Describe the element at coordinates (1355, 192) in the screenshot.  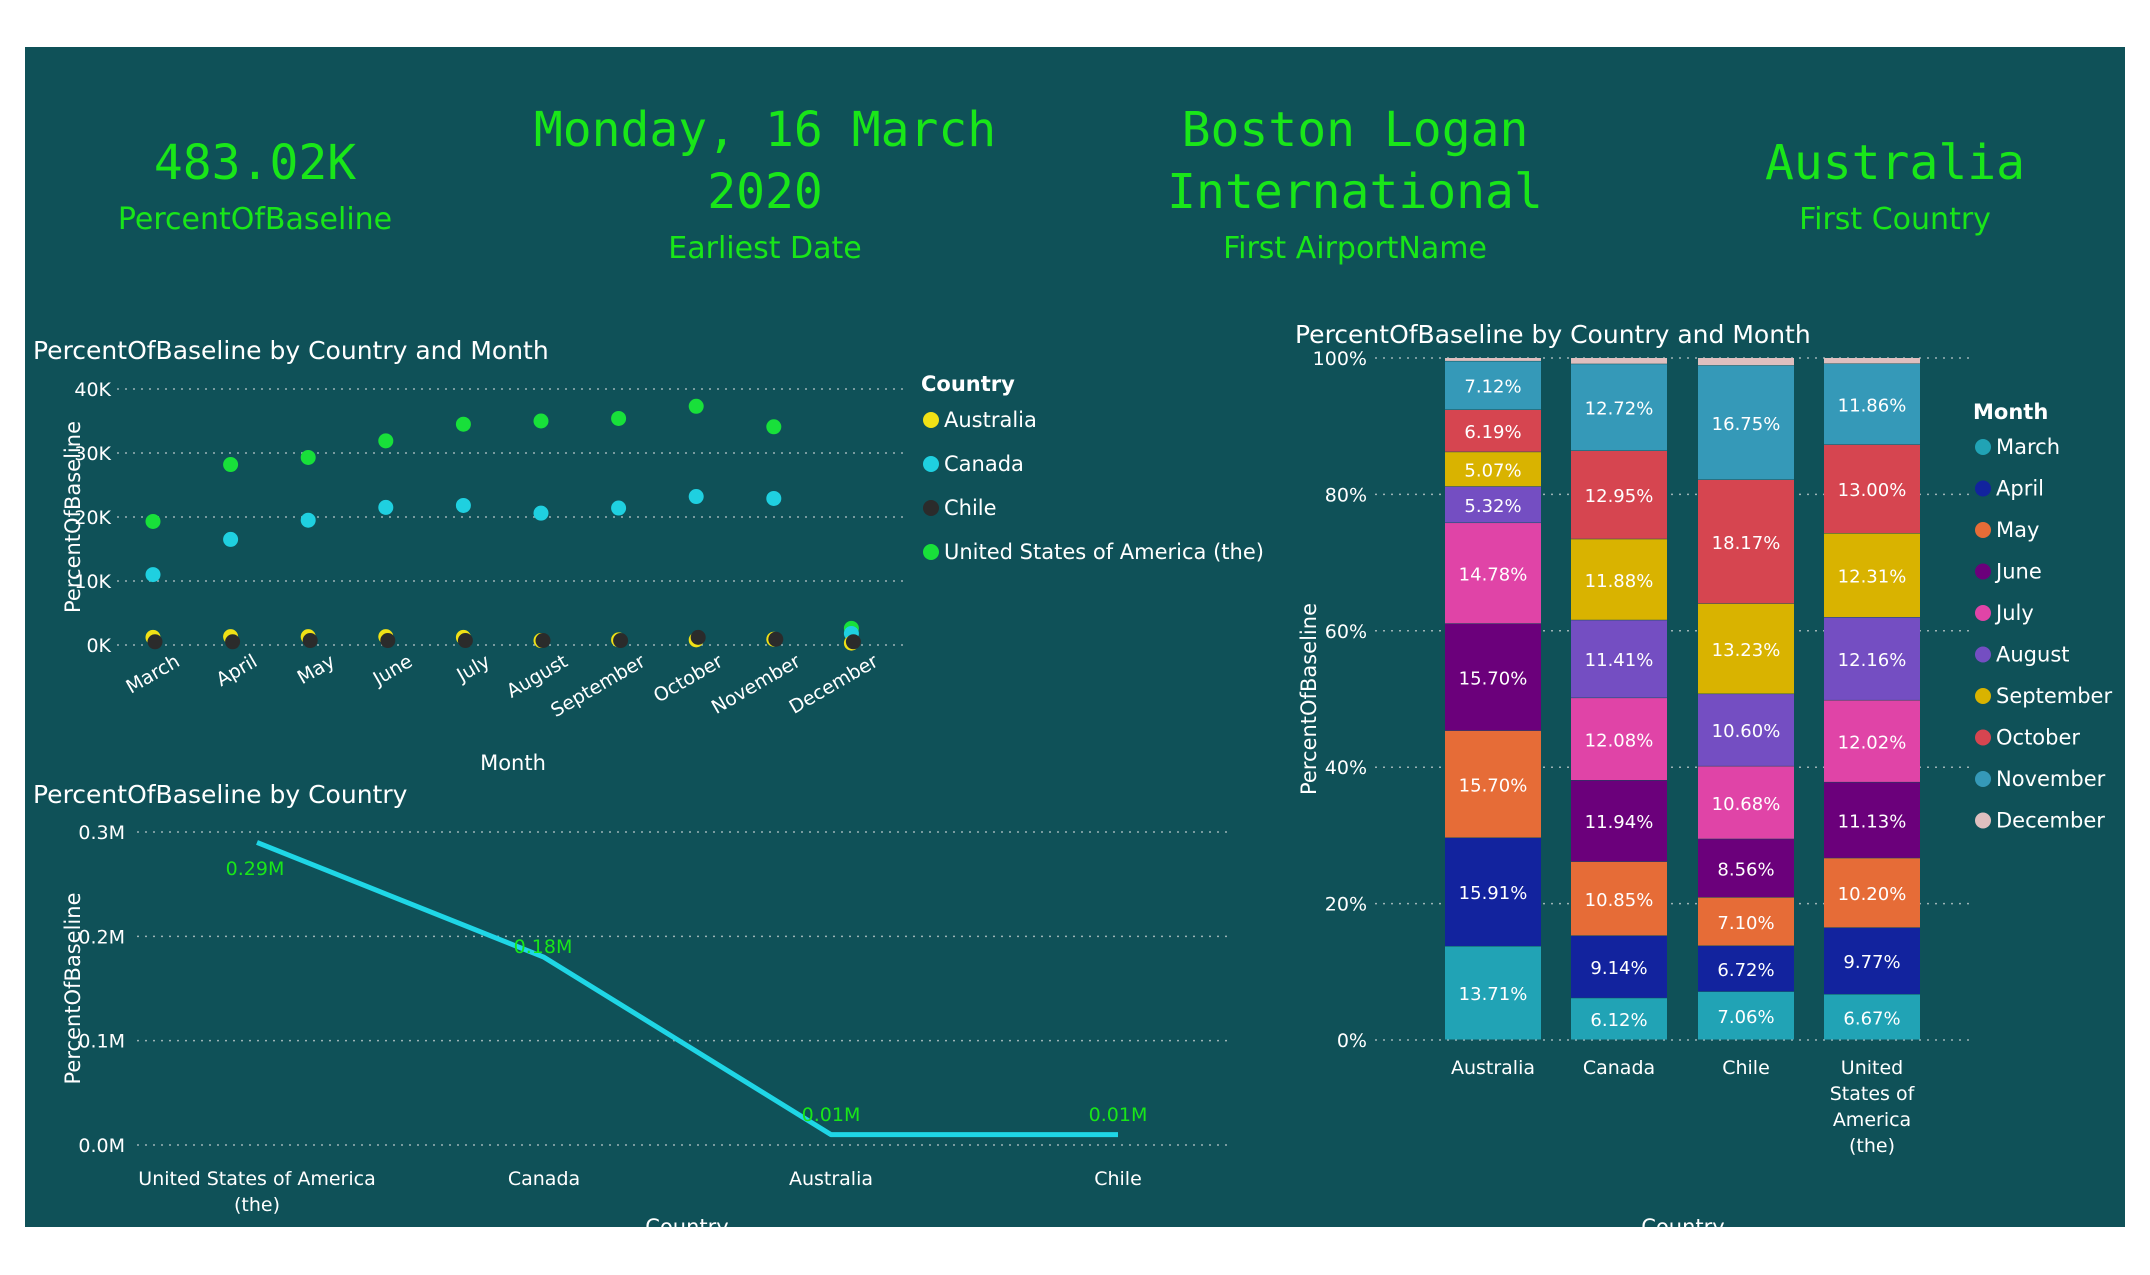
I see `kpi-first-airport-line2: International` at that location.